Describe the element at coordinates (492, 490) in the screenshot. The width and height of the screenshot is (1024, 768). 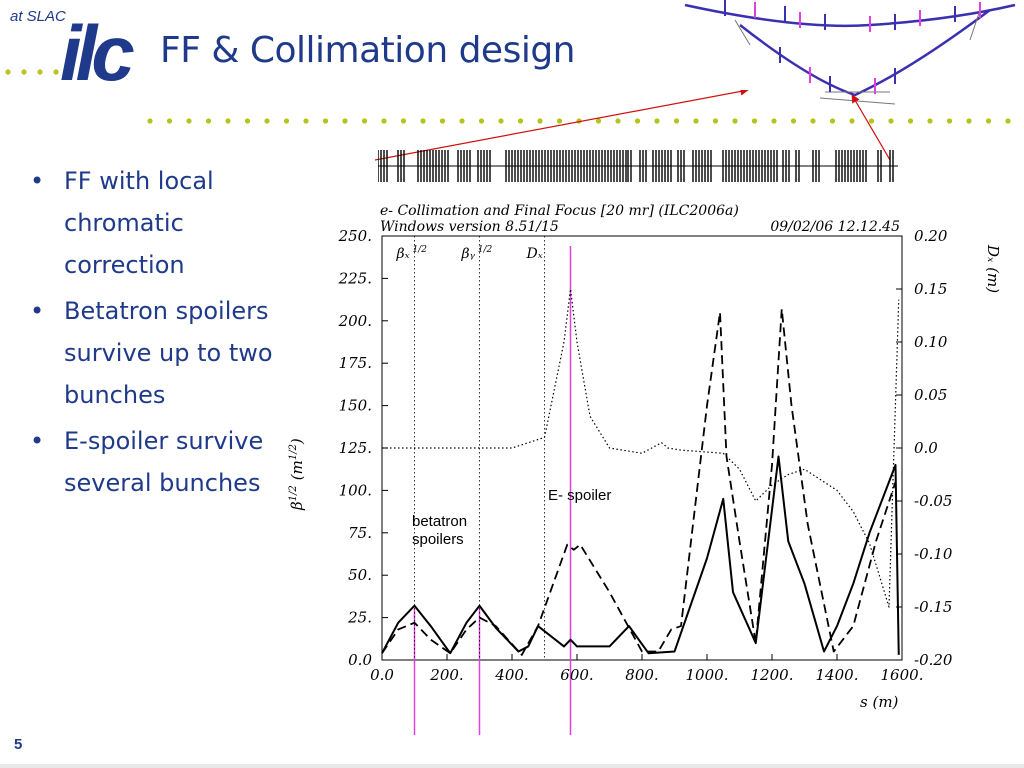
I see `marker-lines` at that location.